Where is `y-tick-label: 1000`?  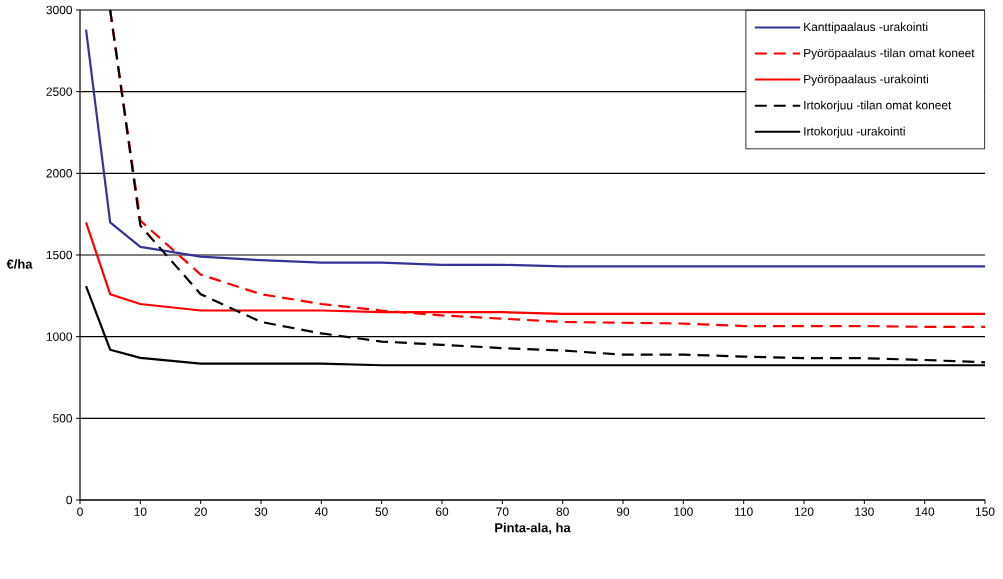 y-tick-label: 1000 is located at coordinates (59, 336).